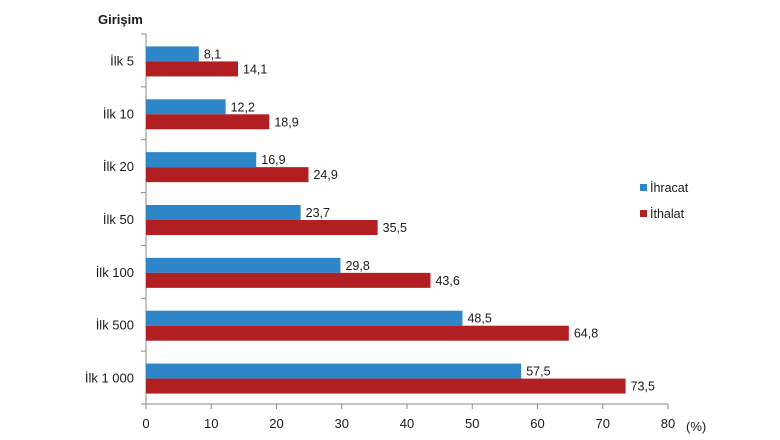 The image size is (780, 440). What do you see at coordinates (479, 319) in the screenshot?
I see `data-label: 48,5` at bounding box center [479, 319].